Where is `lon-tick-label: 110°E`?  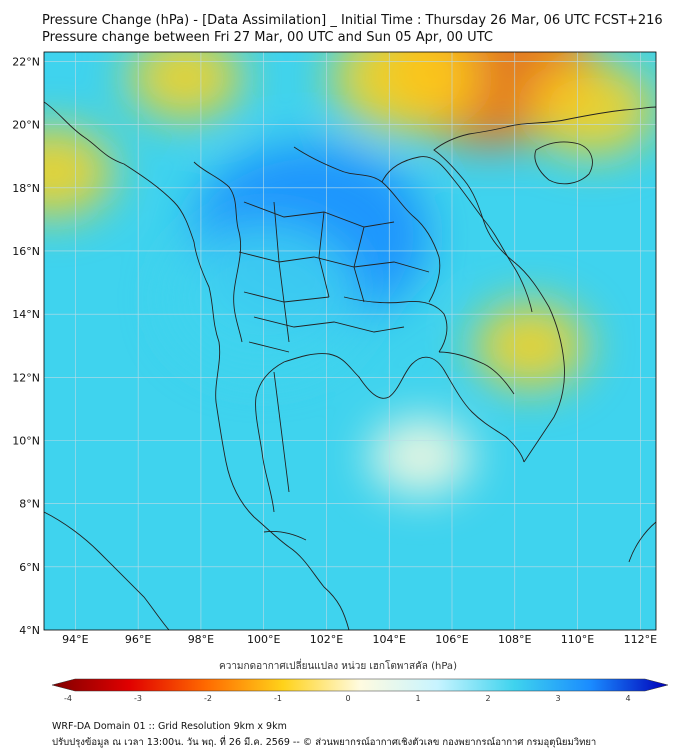 lon-tick-label: 110°E is located at coordinates (577, 639).